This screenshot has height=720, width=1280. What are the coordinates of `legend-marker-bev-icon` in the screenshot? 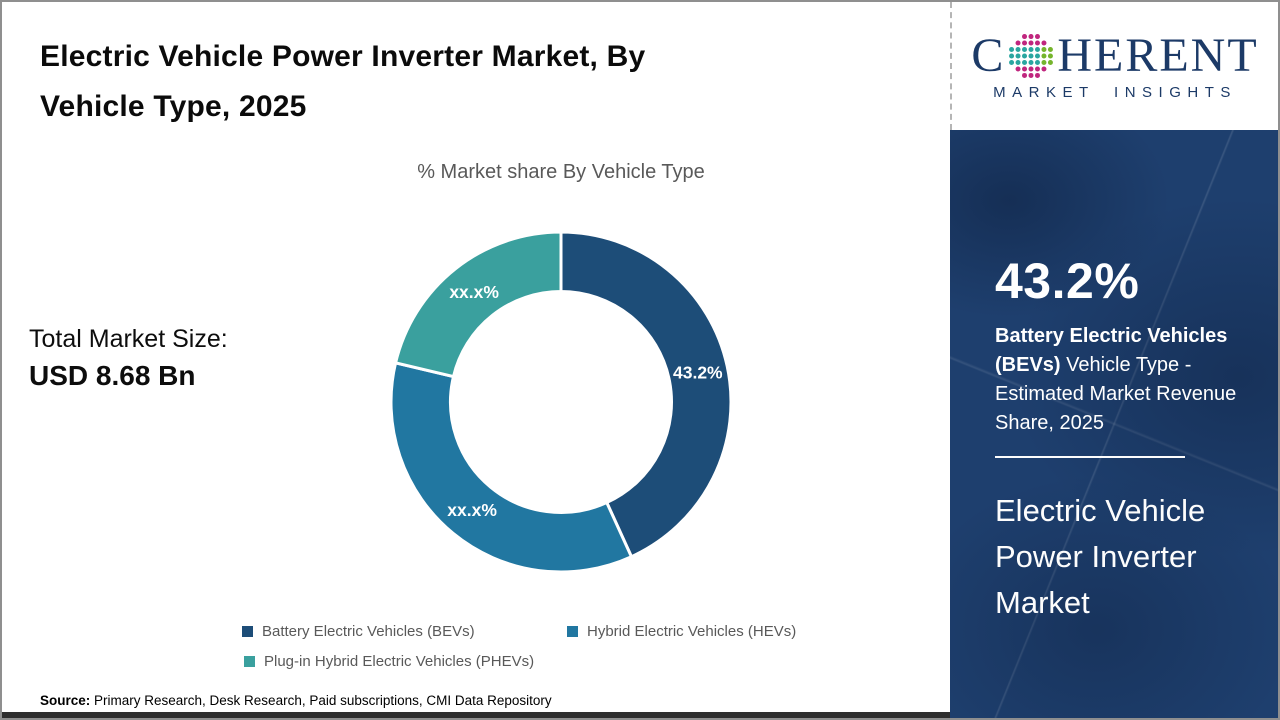 It's located at (247, 631).